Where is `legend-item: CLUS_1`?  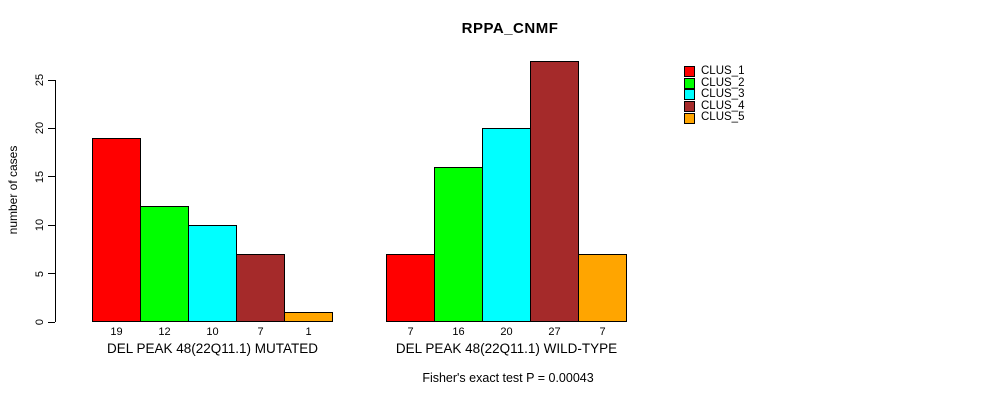
legend-item: CLUS_1 is located at coordinates (714, 71).